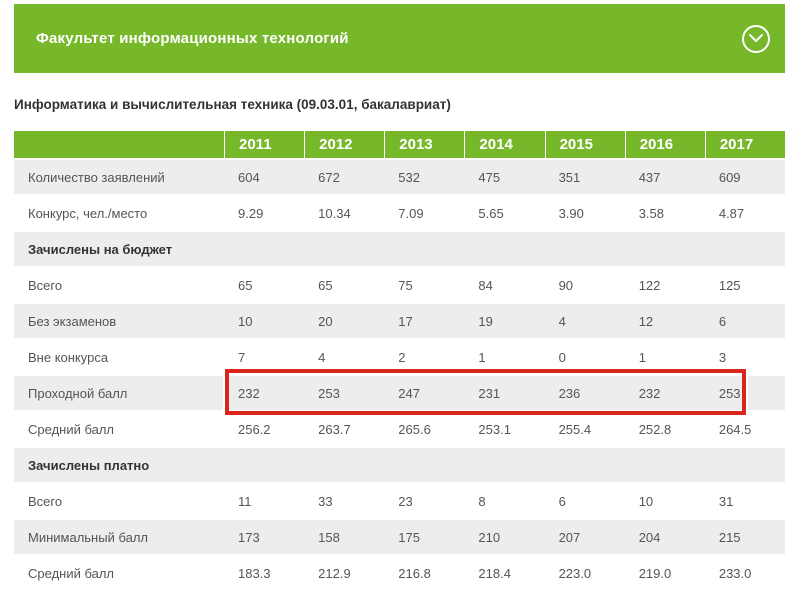 This screenshot has width=800, height=595. Describe the element at coordinates (722, 357) in the screenshot. I see `cell-value: 3` at that location.